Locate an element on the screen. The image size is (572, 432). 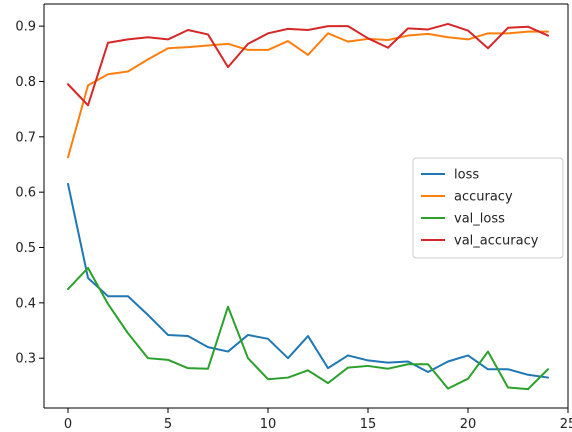
x-tick-label: 20 is located at coordinates (468, 424).